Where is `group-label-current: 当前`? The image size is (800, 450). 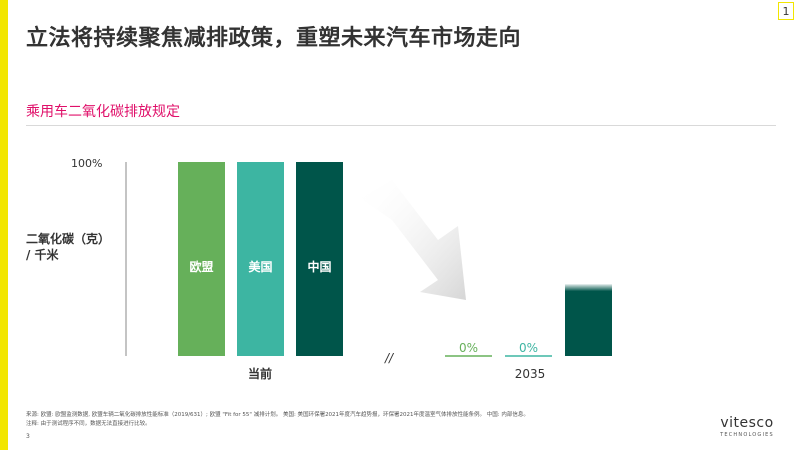
group-label-current: 当前 is located at coordinates (260, 373).